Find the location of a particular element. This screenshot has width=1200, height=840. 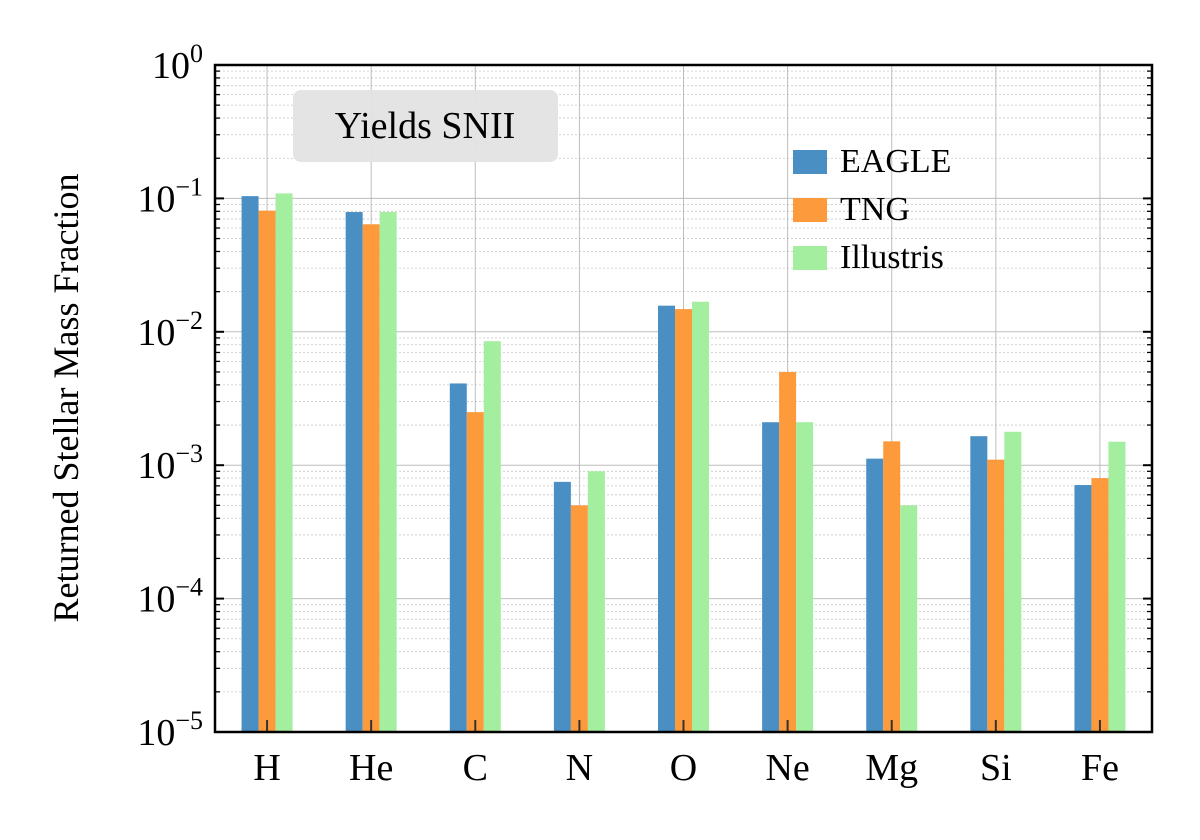

bar-illustris-c is located at coordinates (492, 536).